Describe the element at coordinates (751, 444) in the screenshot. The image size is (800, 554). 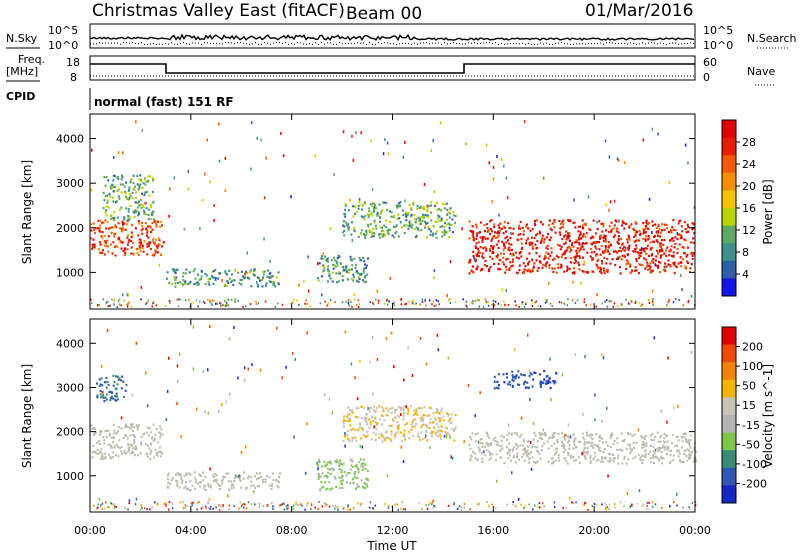
I see `colorbar-tick-label: -50` at that location.